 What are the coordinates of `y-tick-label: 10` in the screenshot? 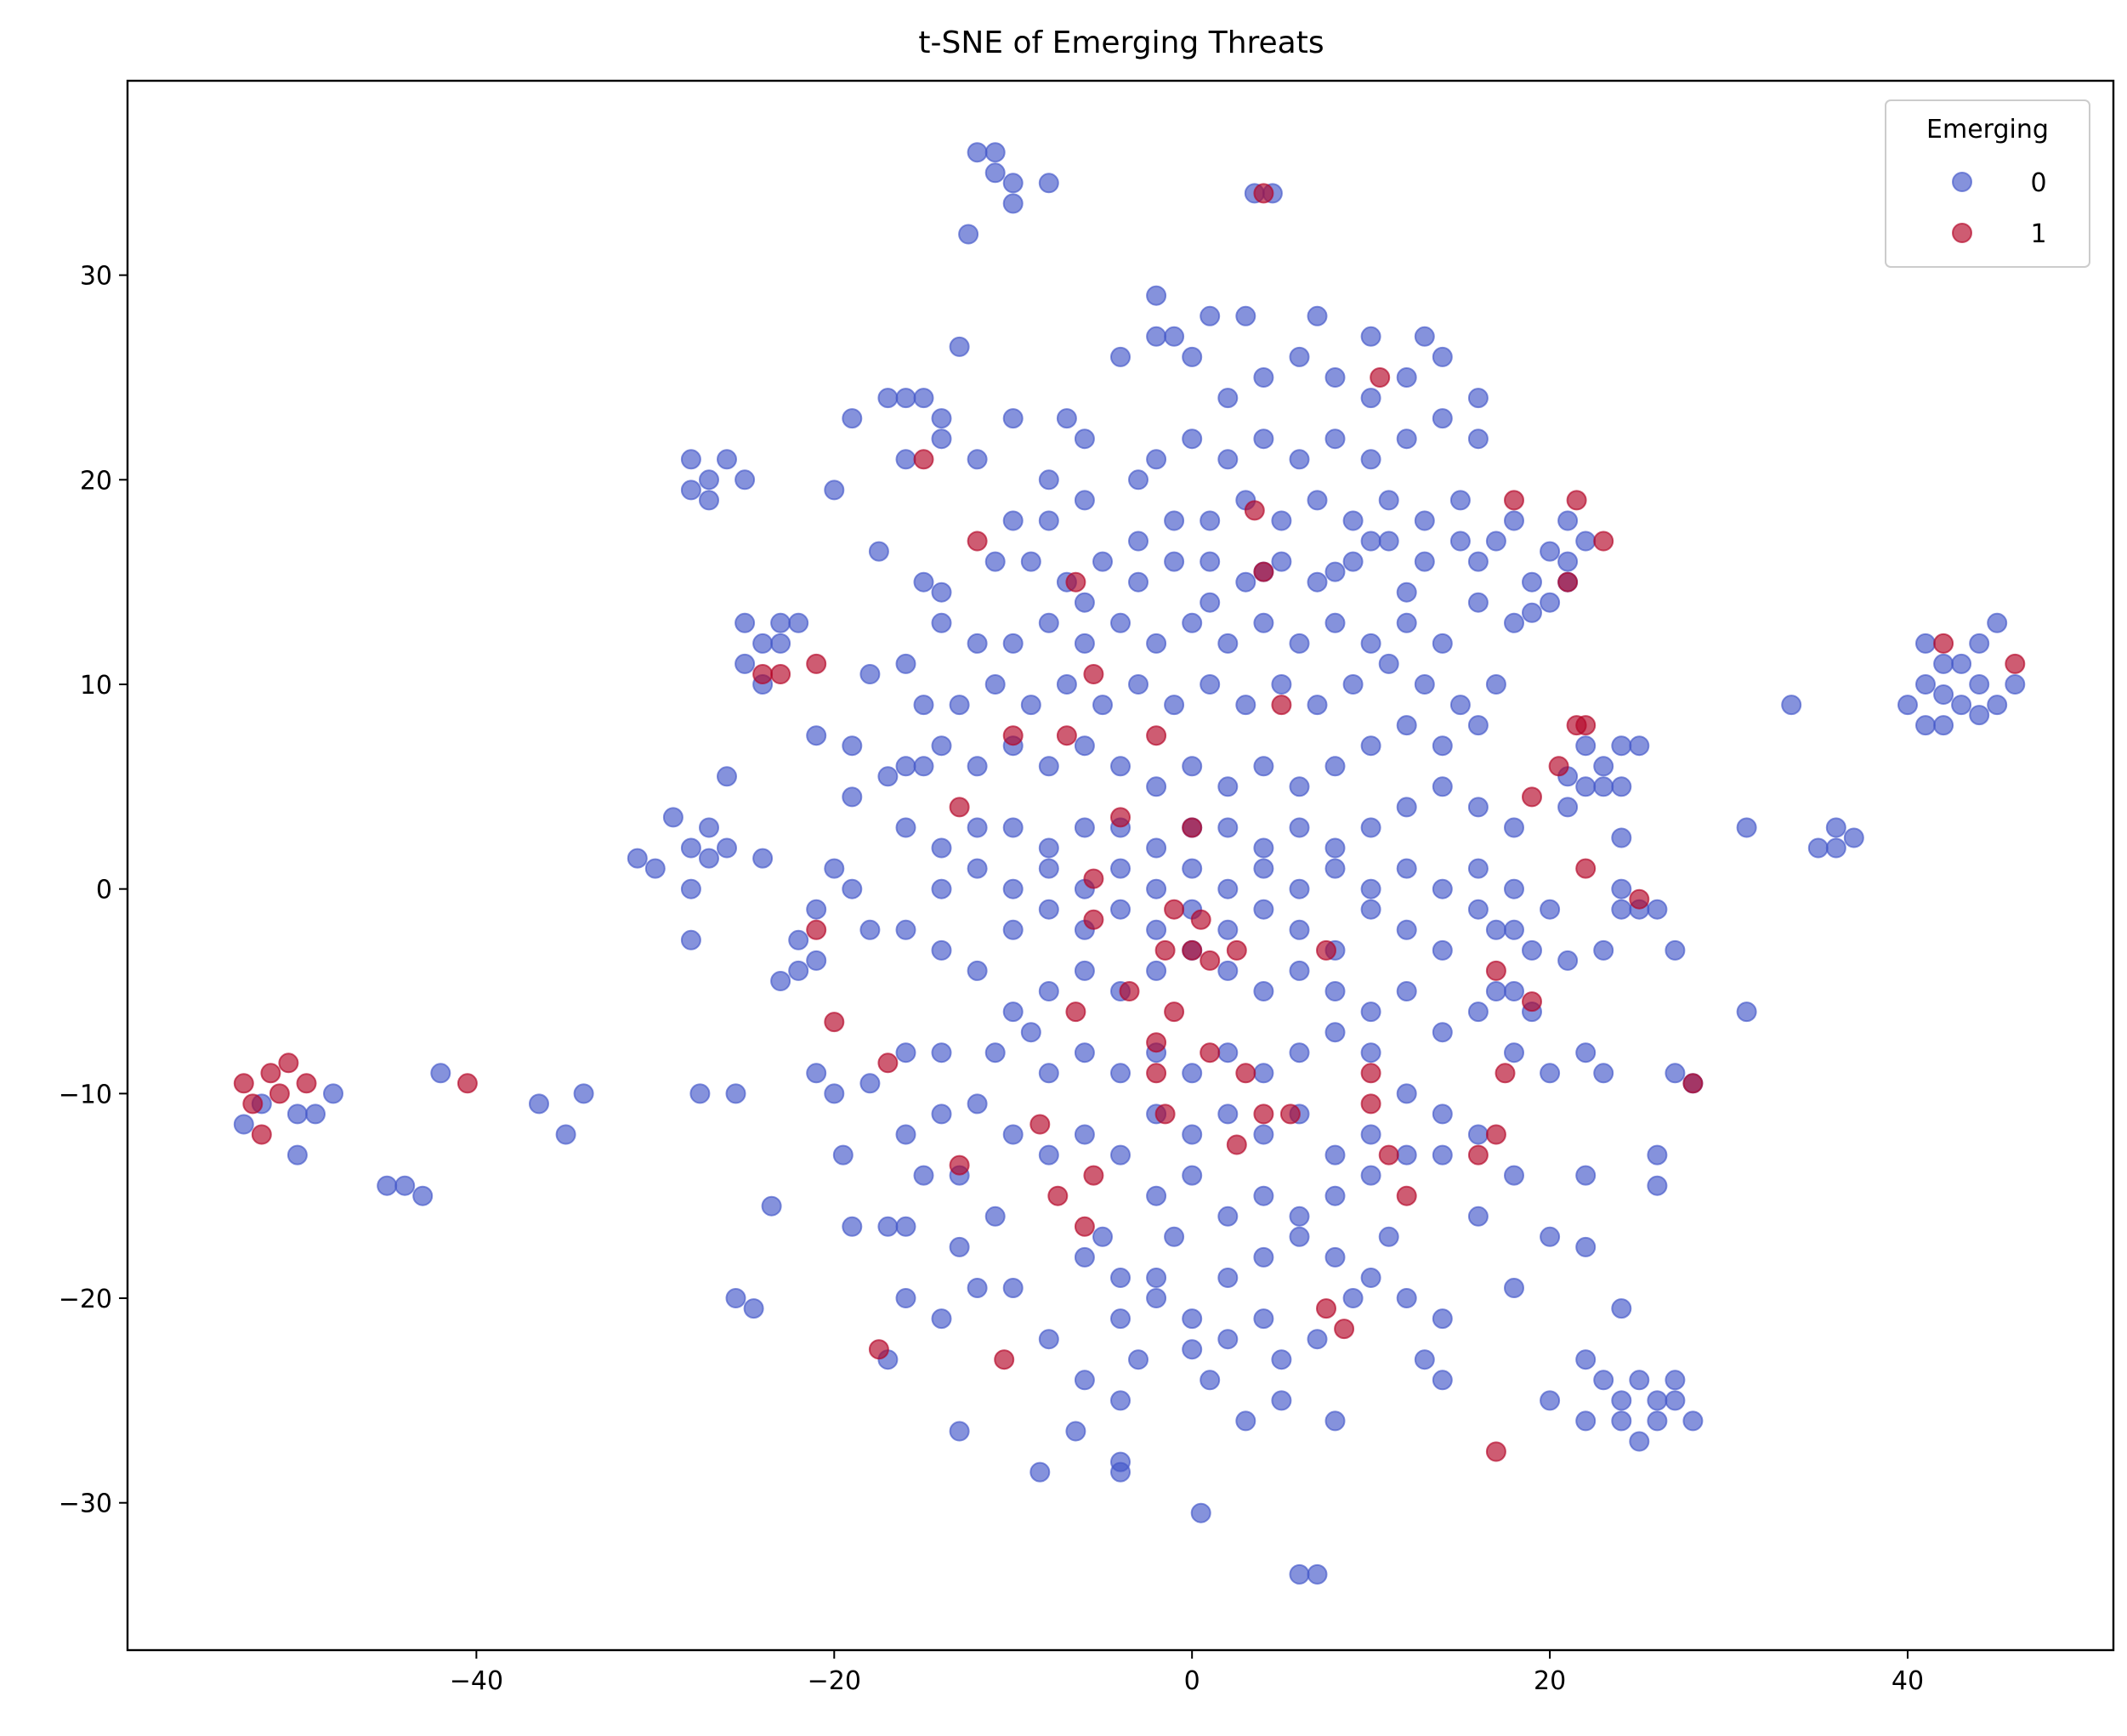 It's located at (96, 686).